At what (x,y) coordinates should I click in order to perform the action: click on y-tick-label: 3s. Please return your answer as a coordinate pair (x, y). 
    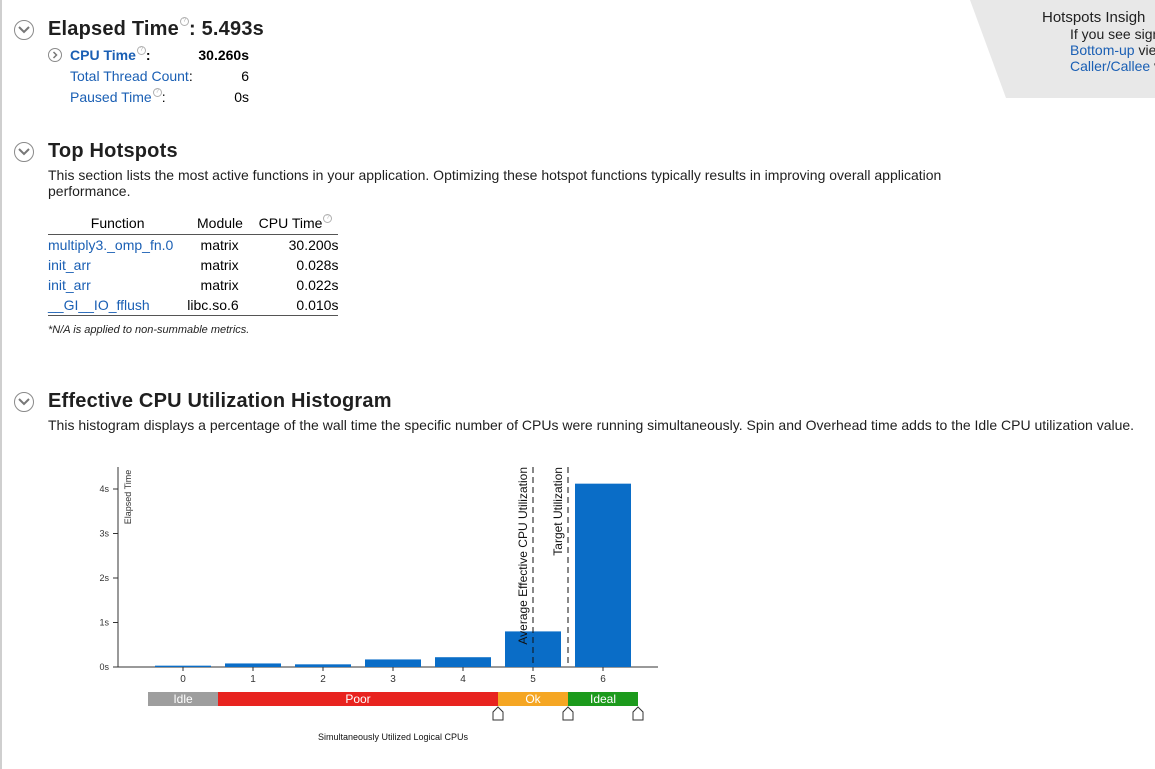
    Looking at the image, I should click on (104, 534).